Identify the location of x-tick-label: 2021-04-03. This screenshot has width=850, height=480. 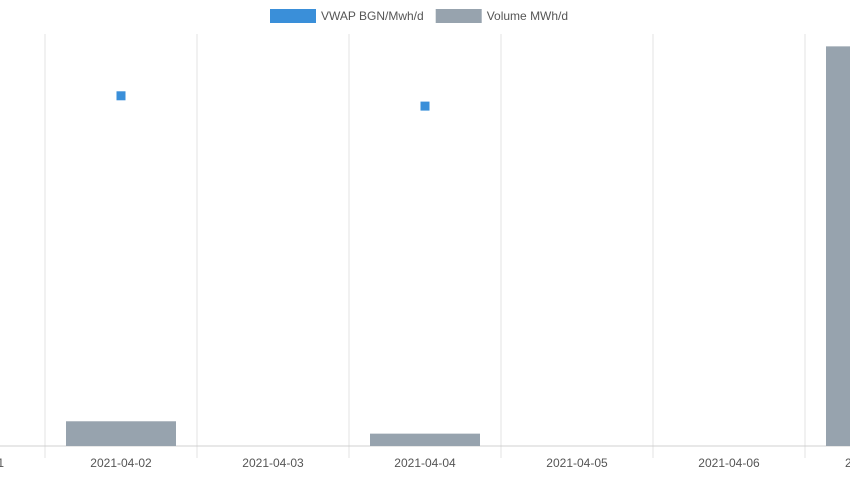
(273, 463).